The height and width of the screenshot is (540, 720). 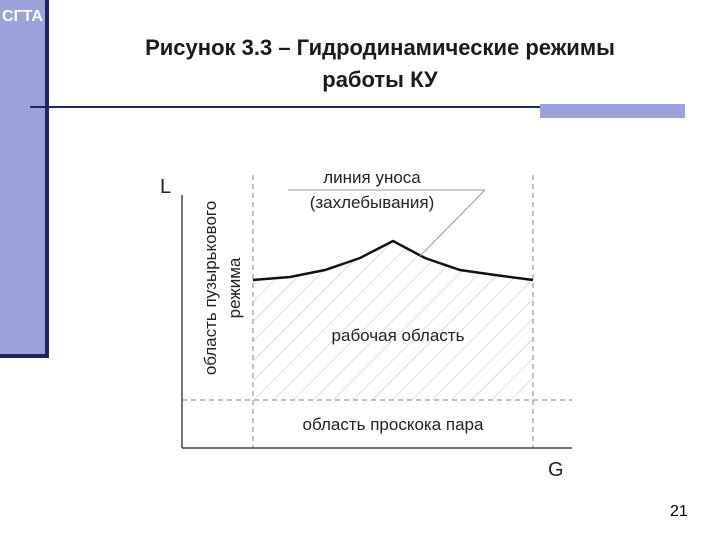 I want to click on bypass-region-label: область проскока пара, so click(x=393, y=424).